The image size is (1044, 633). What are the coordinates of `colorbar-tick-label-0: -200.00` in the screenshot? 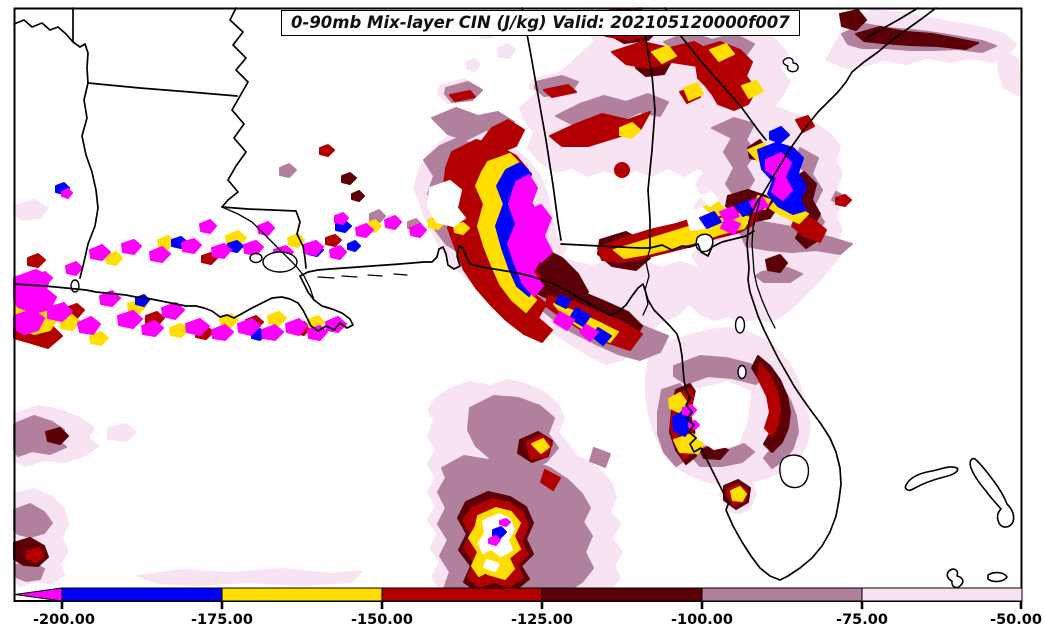 It's located at (64, 620).